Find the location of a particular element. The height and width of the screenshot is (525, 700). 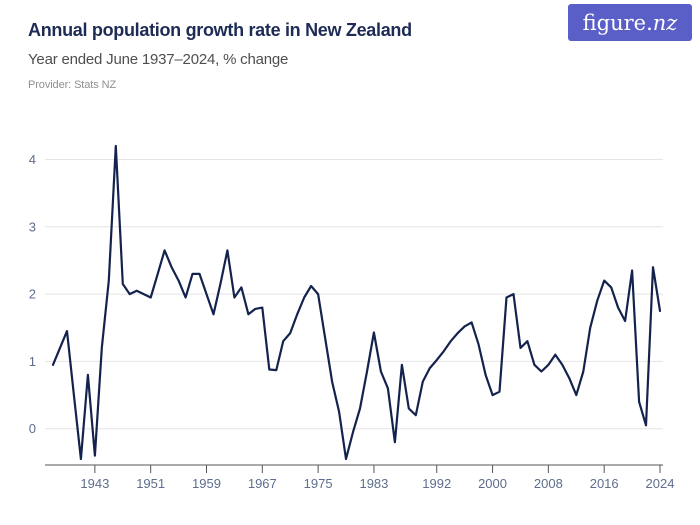

x-axis-label: 2000 is located at coordinates (492, 483).